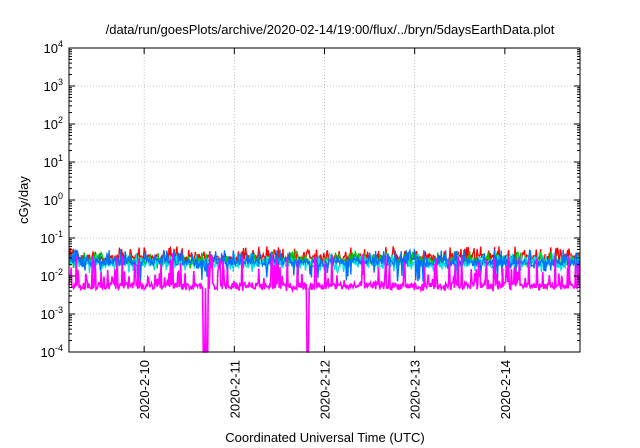  What do you see at coordinates (52, 237) in the screenshot?
I see `y-tick-label: 10⁻¹` at bounding box center [52, 237].